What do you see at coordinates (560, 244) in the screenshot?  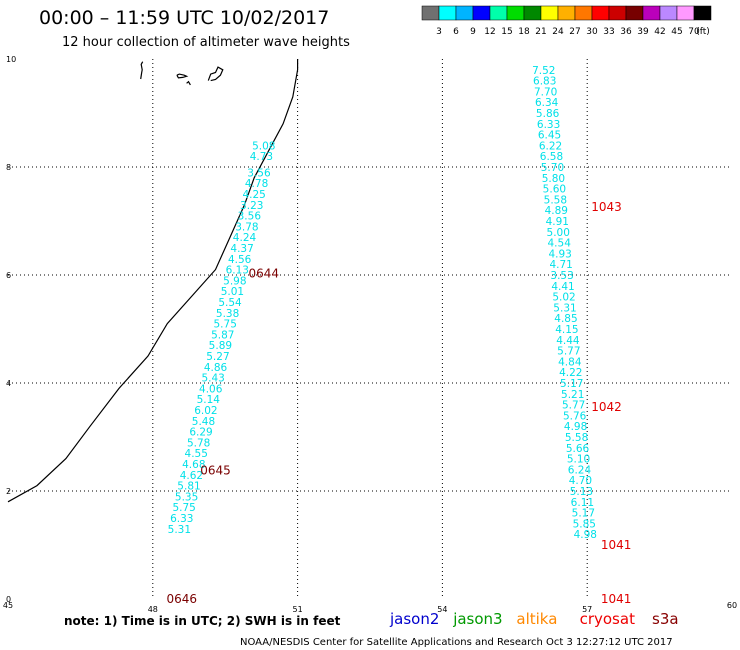 I see `wave-height-label: 4.54` at bounding box center [560, 244].